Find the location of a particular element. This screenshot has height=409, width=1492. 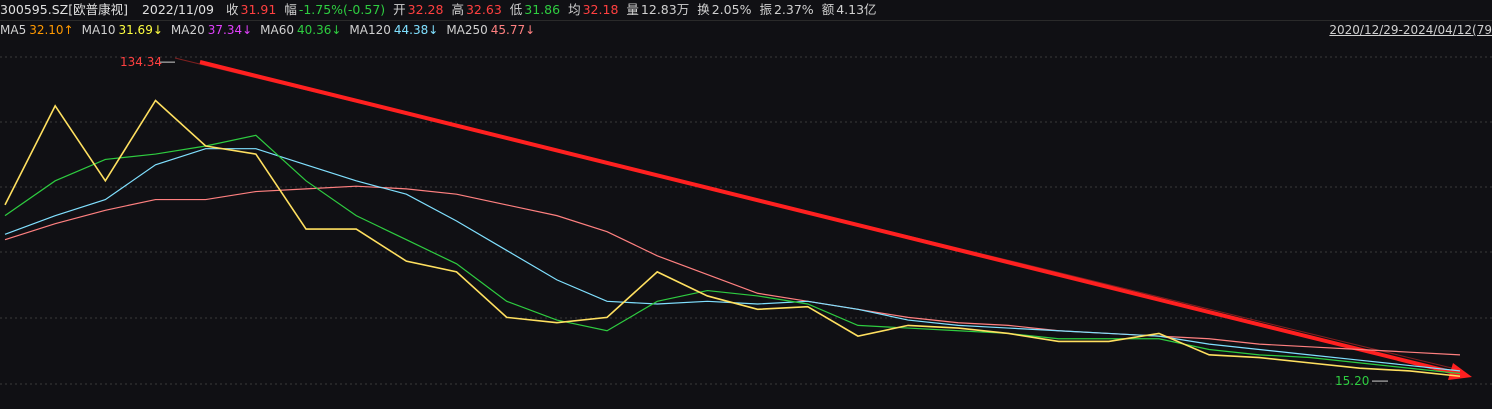

field-value: -1.75%(-0.57) is located at coordinates (342, 9).